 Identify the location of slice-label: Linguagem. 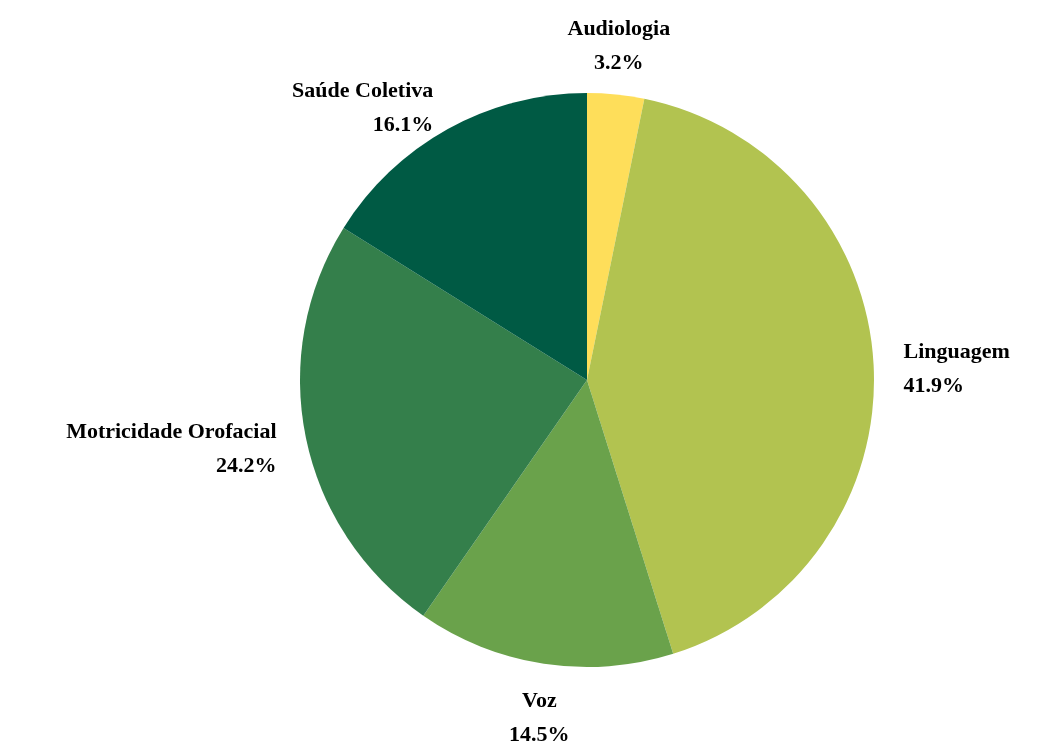
(956, 350).